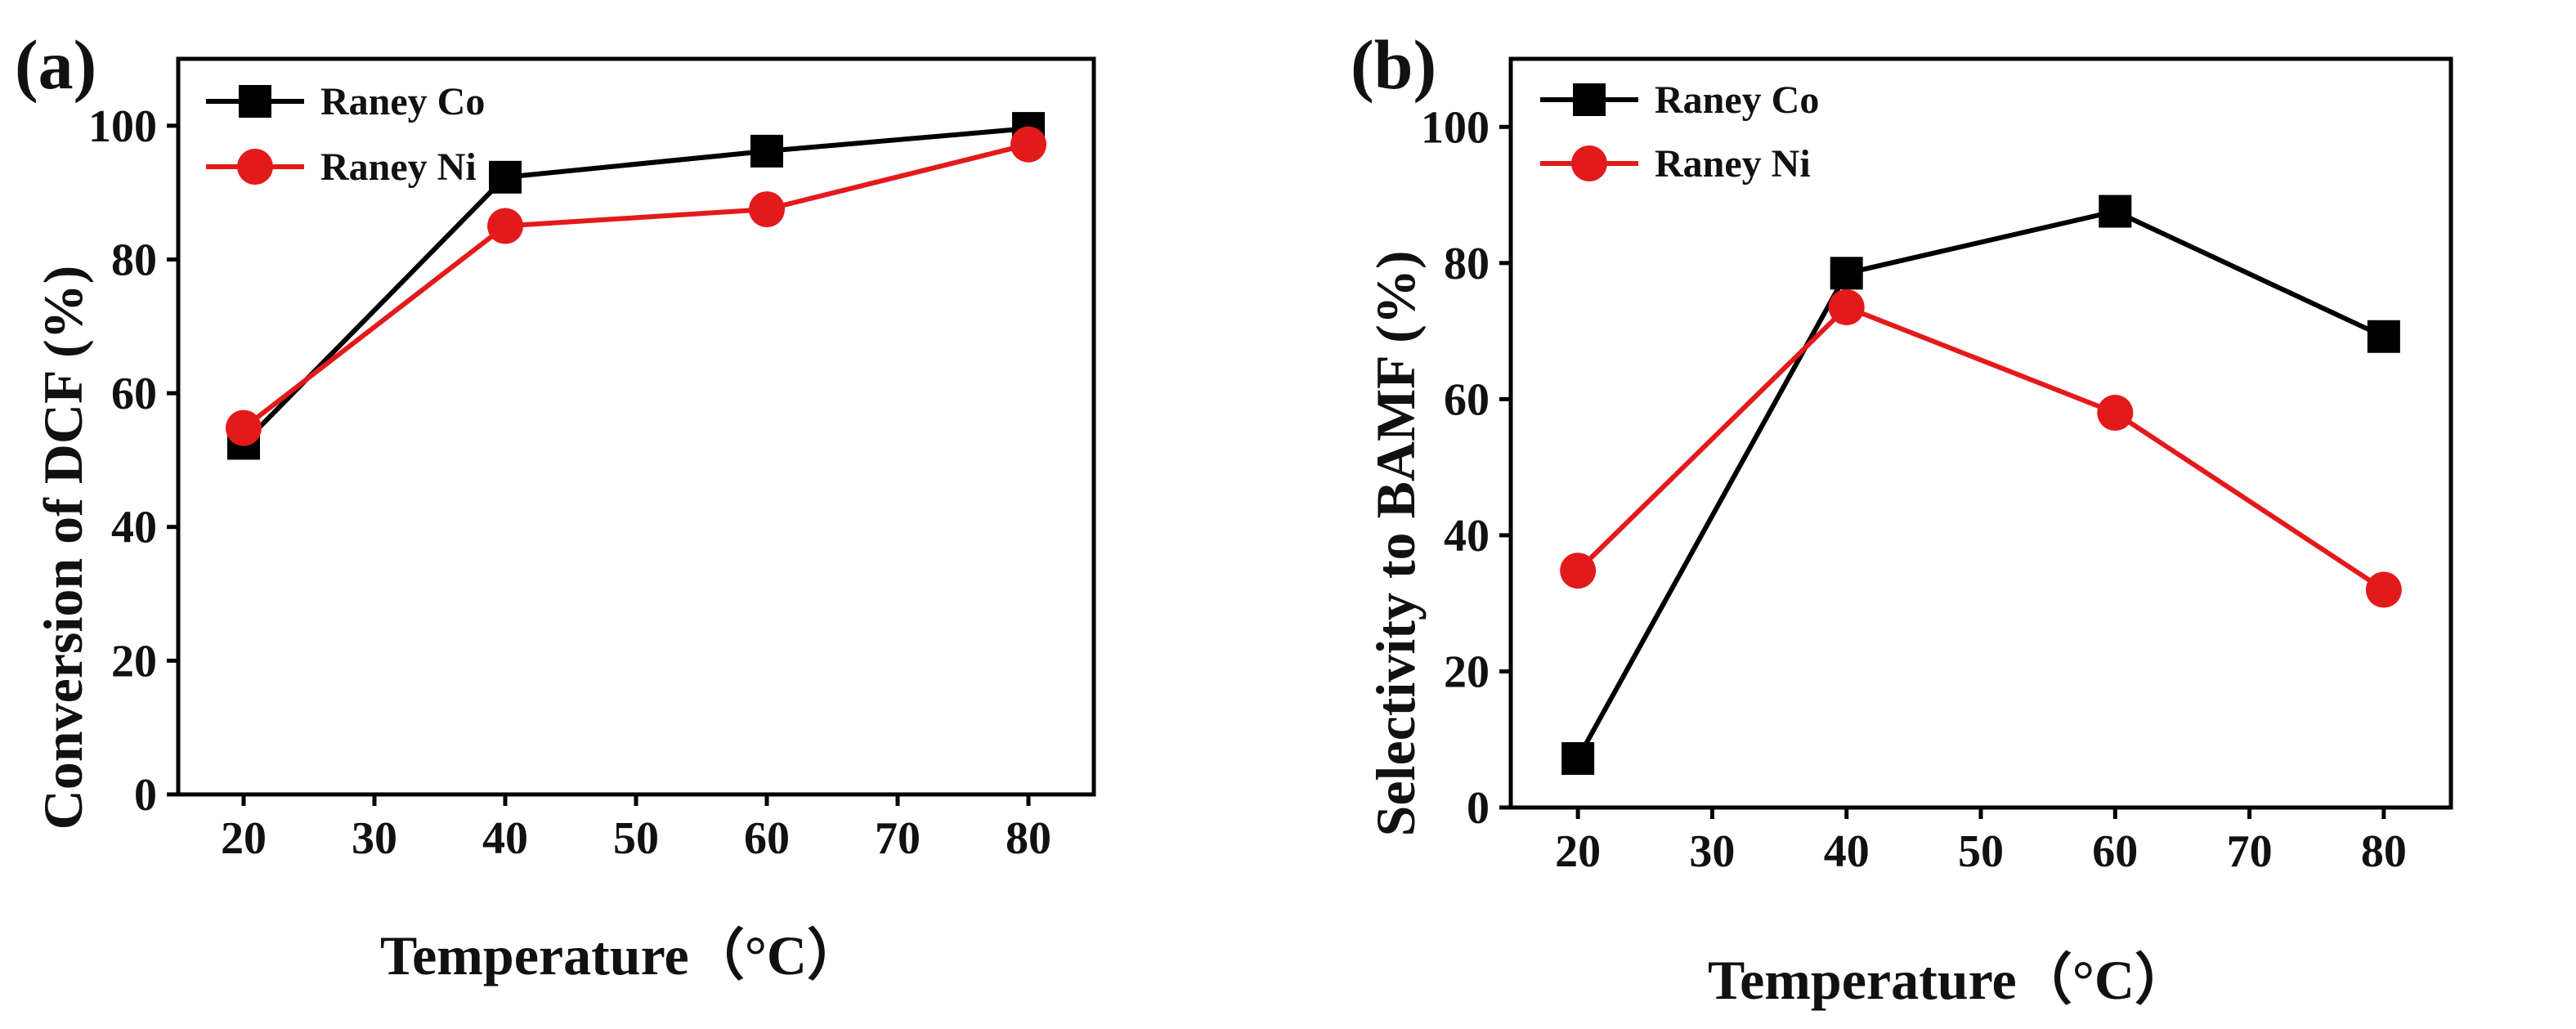  Describe the element at coordinates (1680, 132) in the screenshot. I see `legend-b: Raney Co Raney Ni` at that location.